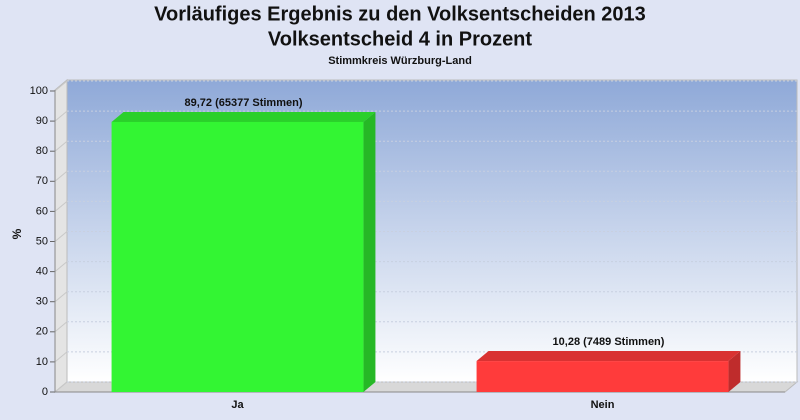  I want to click on y-tick-label: 30, so click(42, 302).